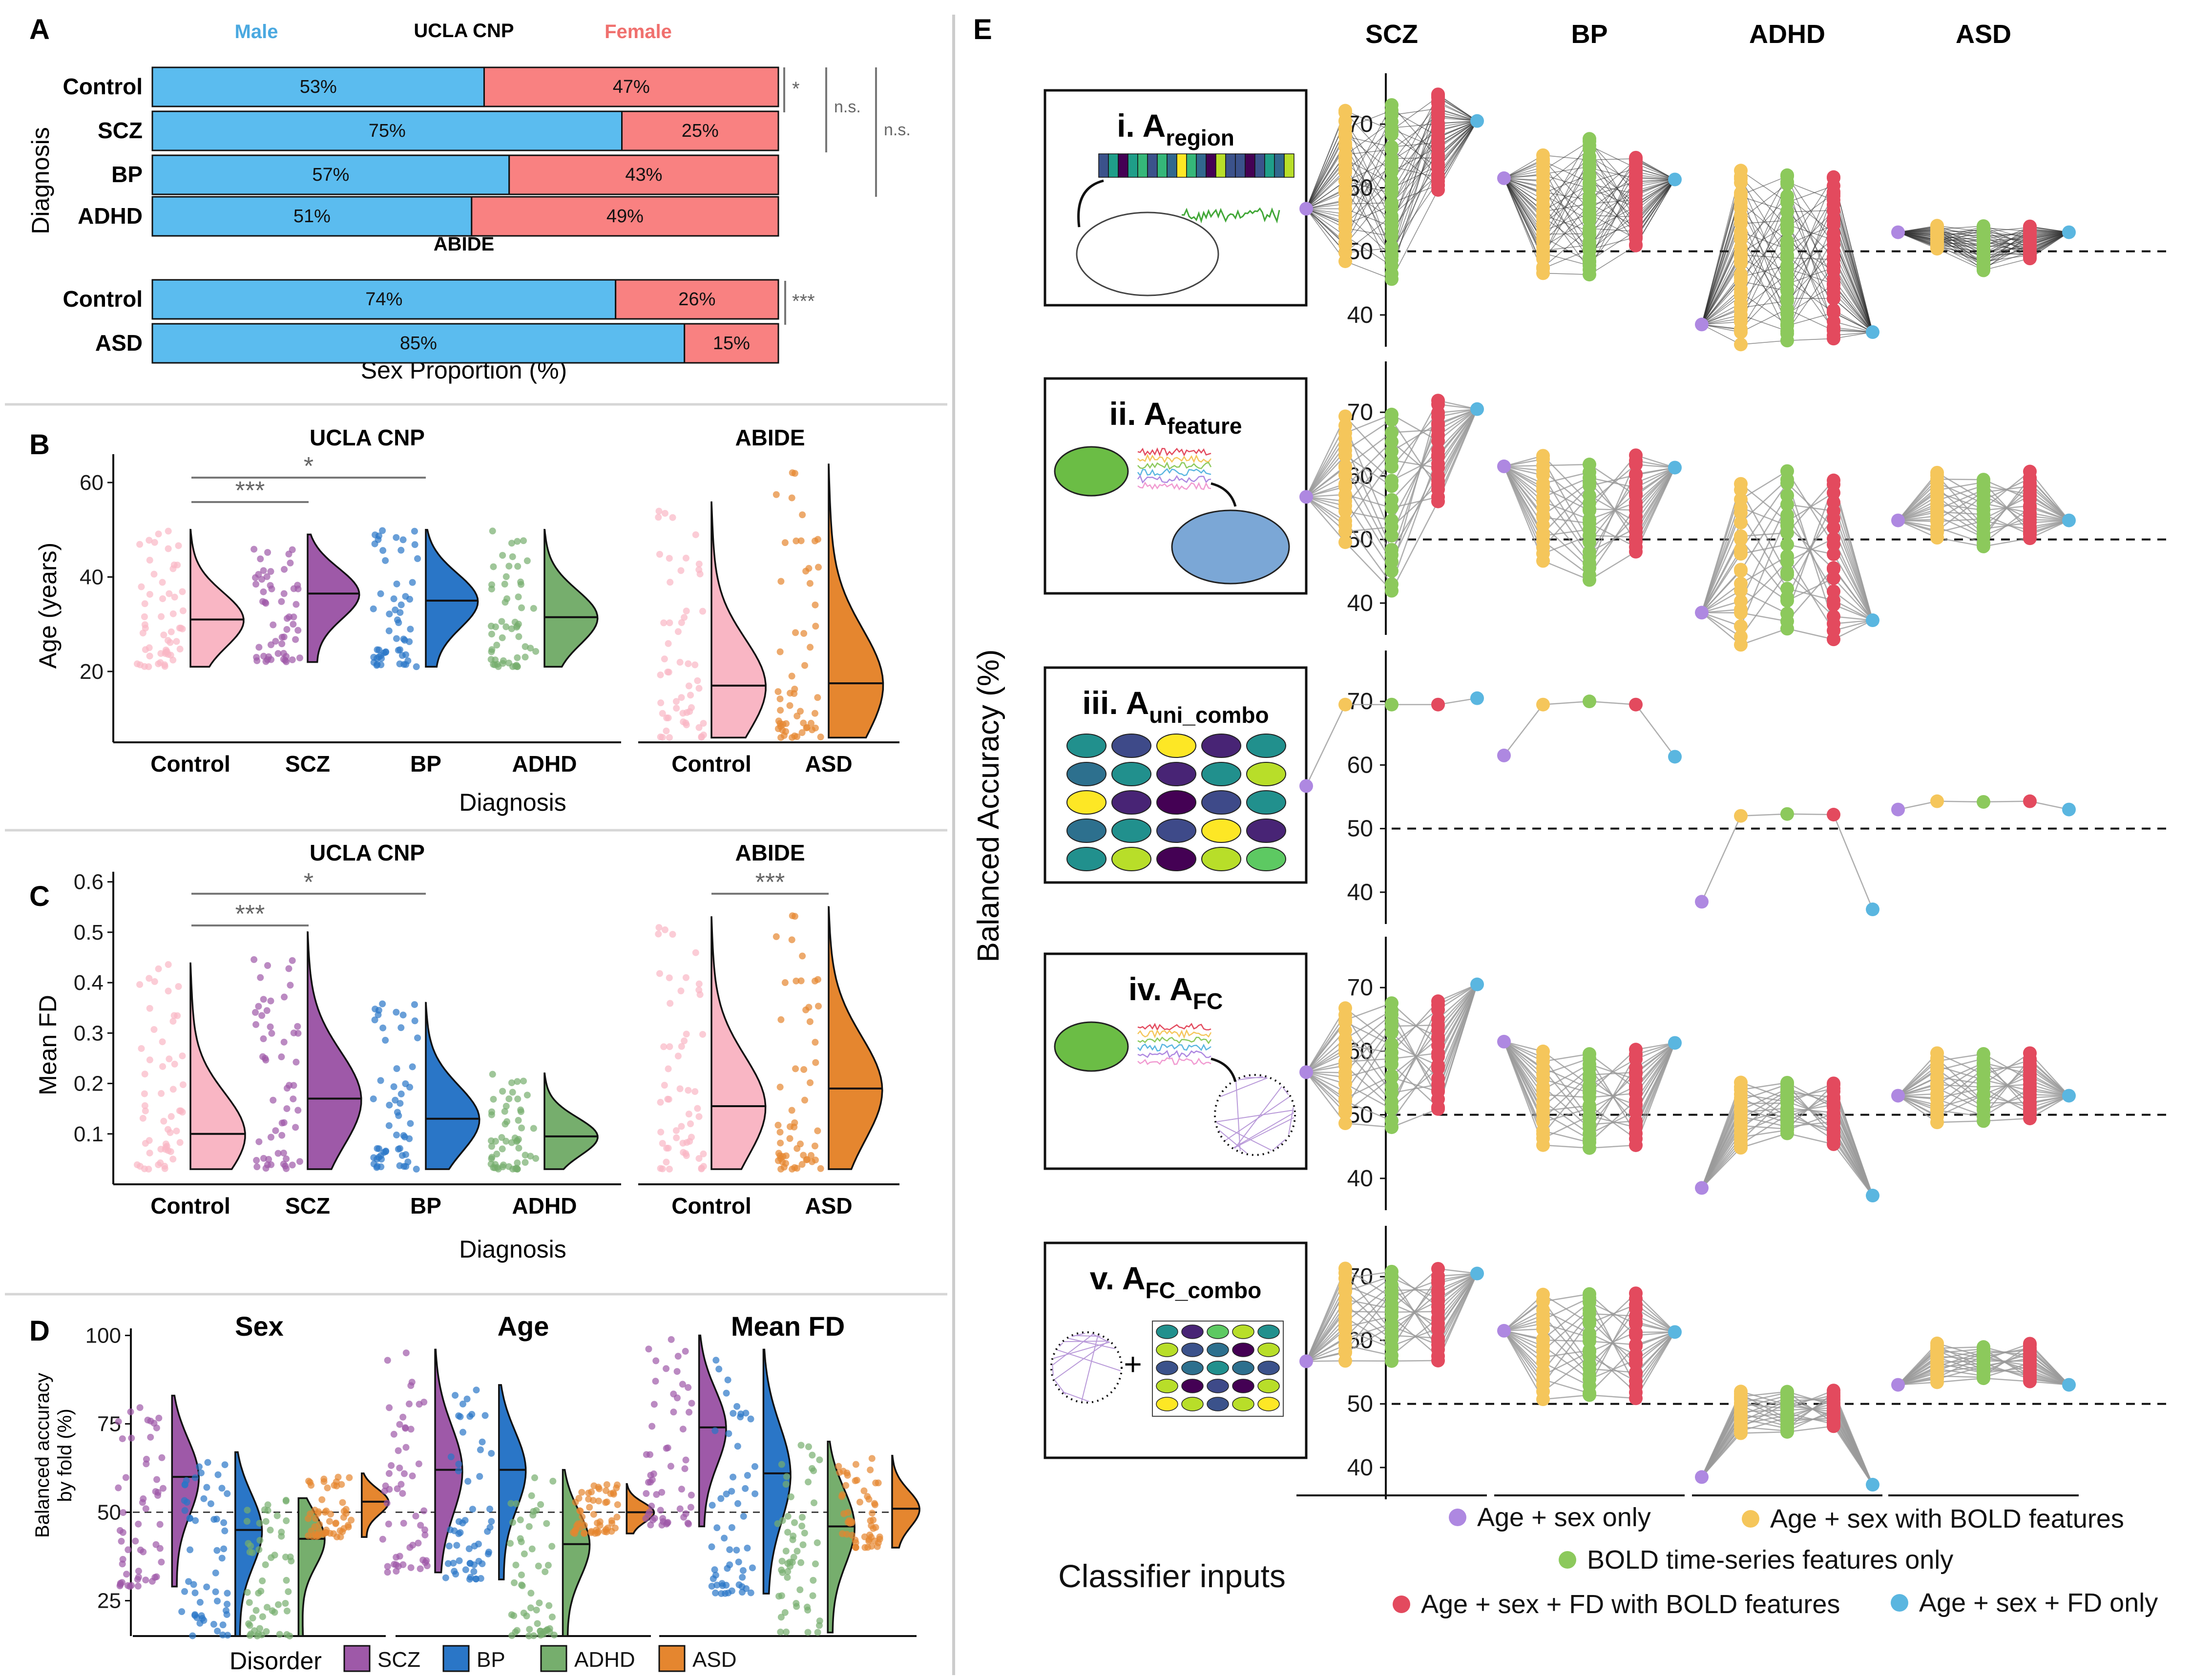  Describe the element at coordinates (1230, 547) in the screenshot. I see `feature-brain-icon` at that location.